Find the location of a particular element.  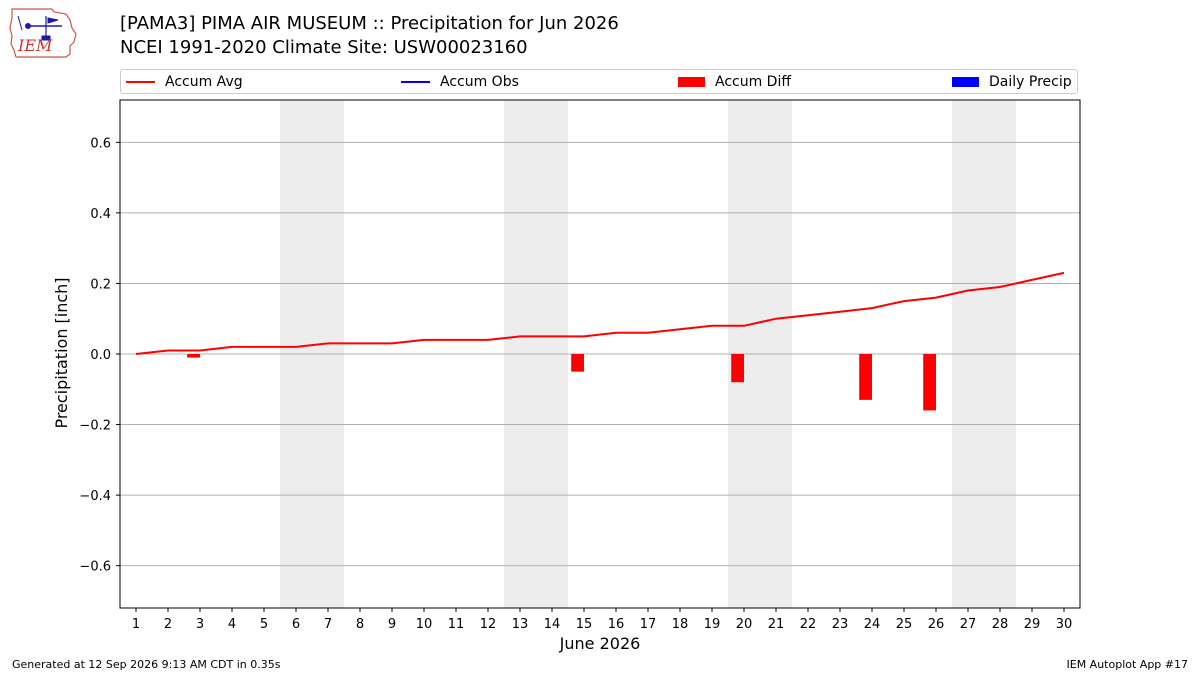

x-tick-label: 30 is located at coordinates (1064, 624).